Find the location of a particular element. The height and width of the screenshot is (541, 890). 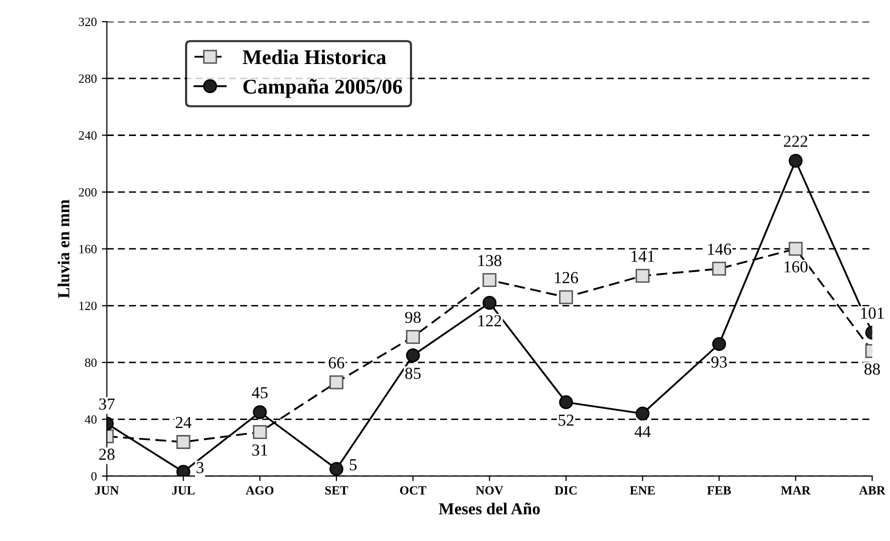

data-label: 122 is located at coordinates (490, 320).